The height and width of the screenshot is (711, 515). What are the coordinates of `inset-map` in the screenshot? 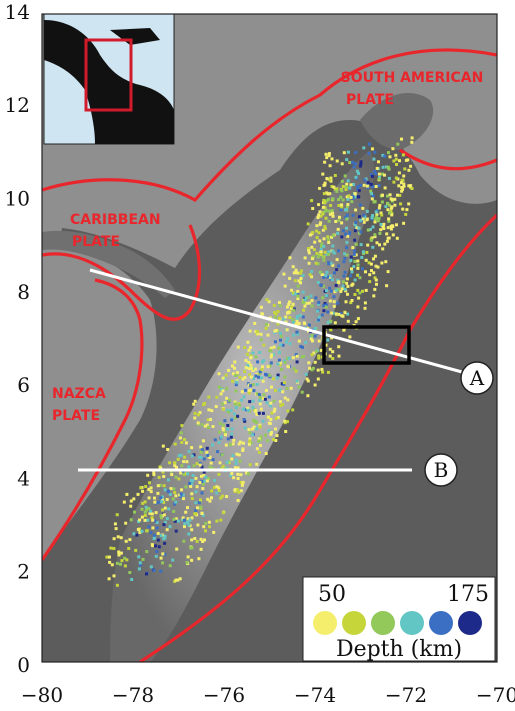 It's located at (109, 79).